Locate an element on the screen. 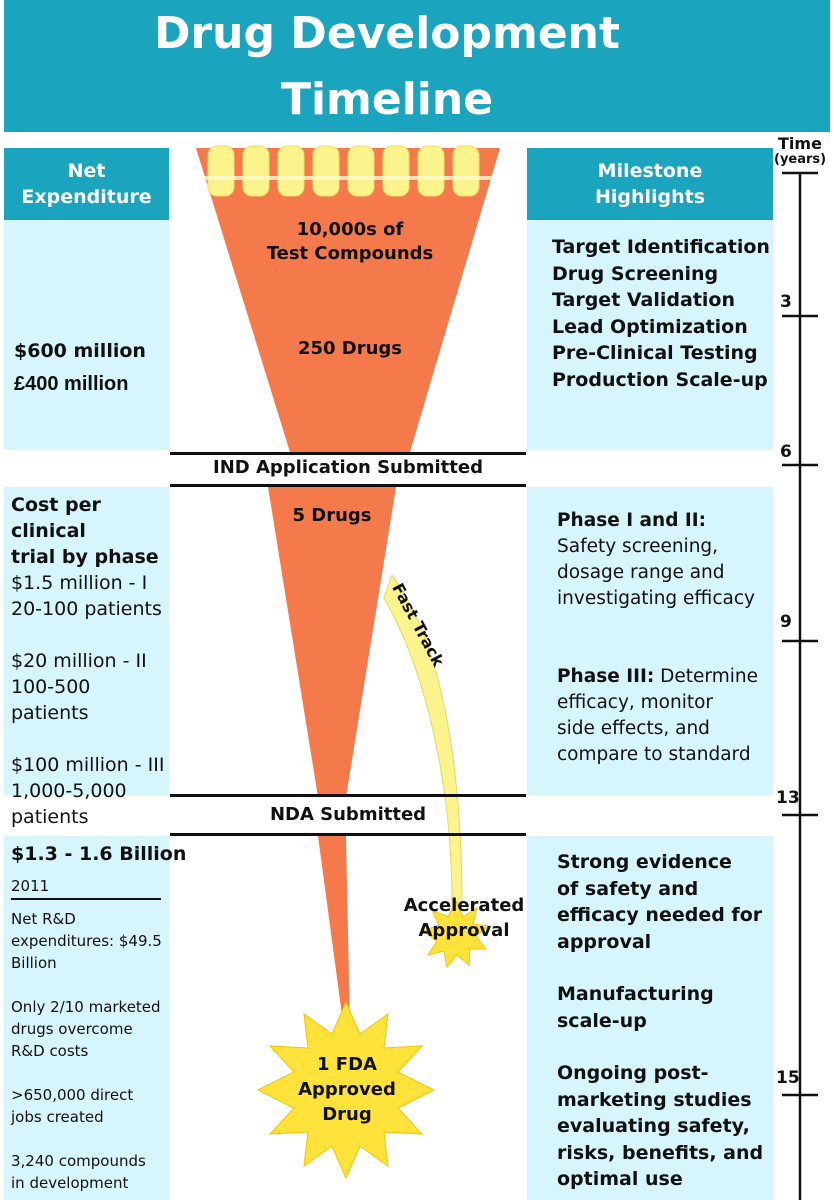 The height and width of the screenshot is (1200, 834). phase3-first-word: Determine is located at coordinates (709, 676).